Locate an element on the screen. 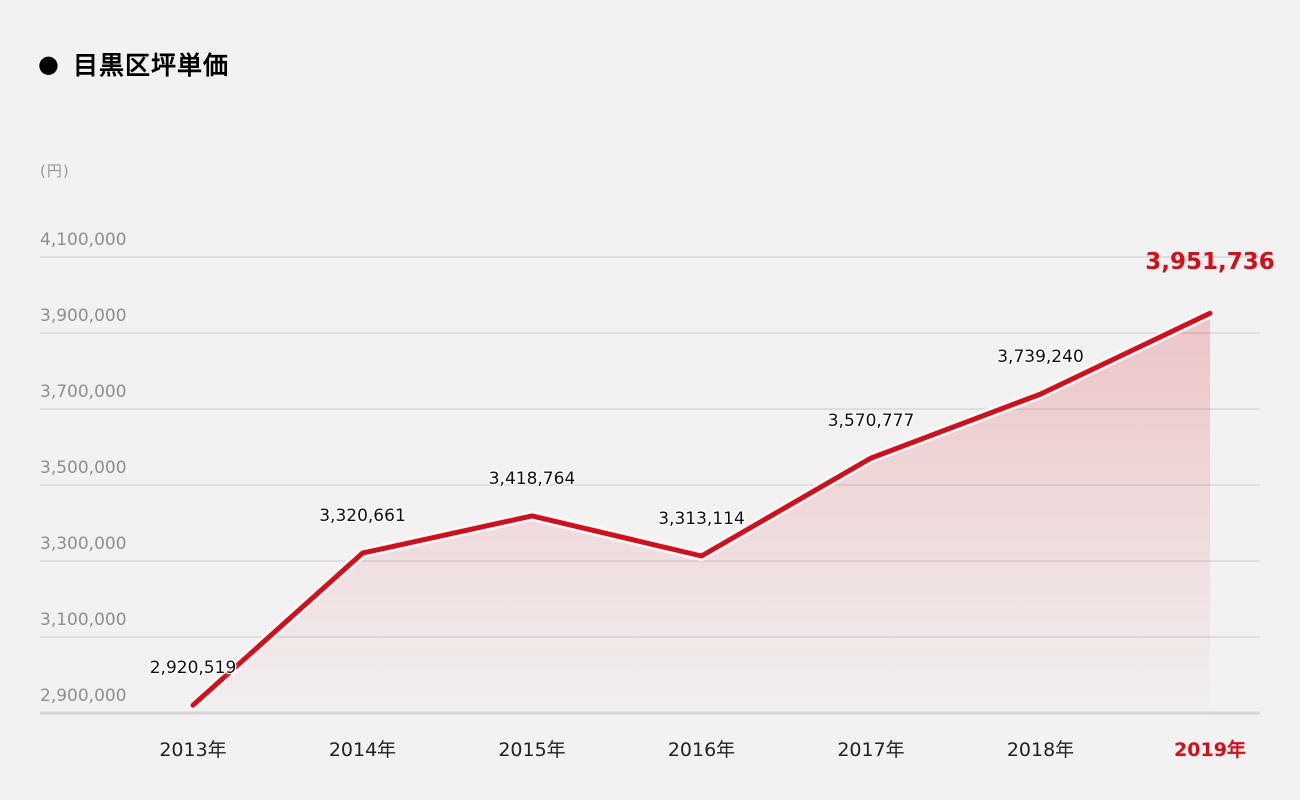 This screenshot has height=800, width=1300. y-axis-tick-label: 3,100,000 is located at coordinates (83, 620).